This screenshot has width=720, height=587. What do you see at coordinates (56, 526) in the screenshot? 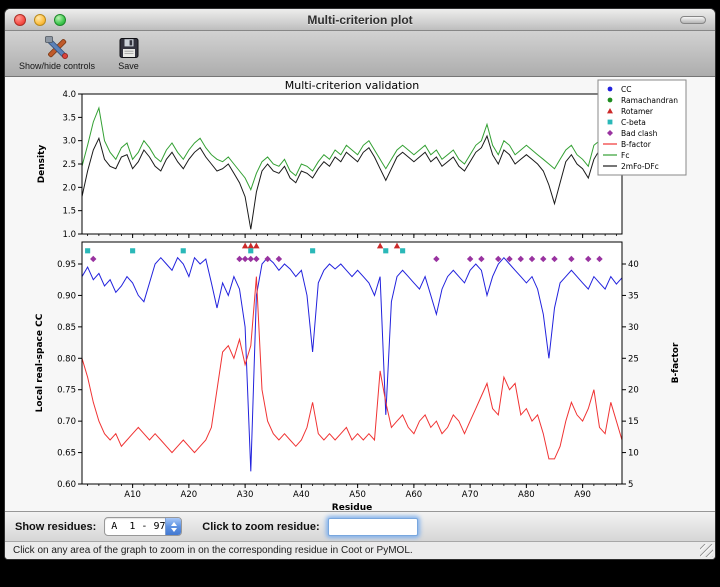
I see `show-residues-label: Show residues:` at bounding box center [56, 526].